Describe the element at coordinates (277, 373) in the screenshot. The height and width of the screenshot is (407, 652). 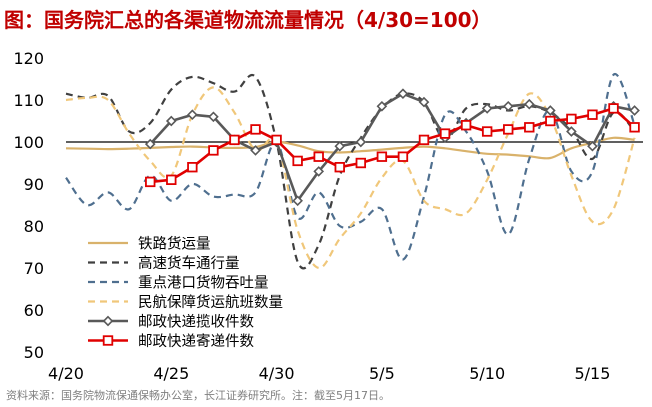
I see `x-tick-label: 4/30` at that location.